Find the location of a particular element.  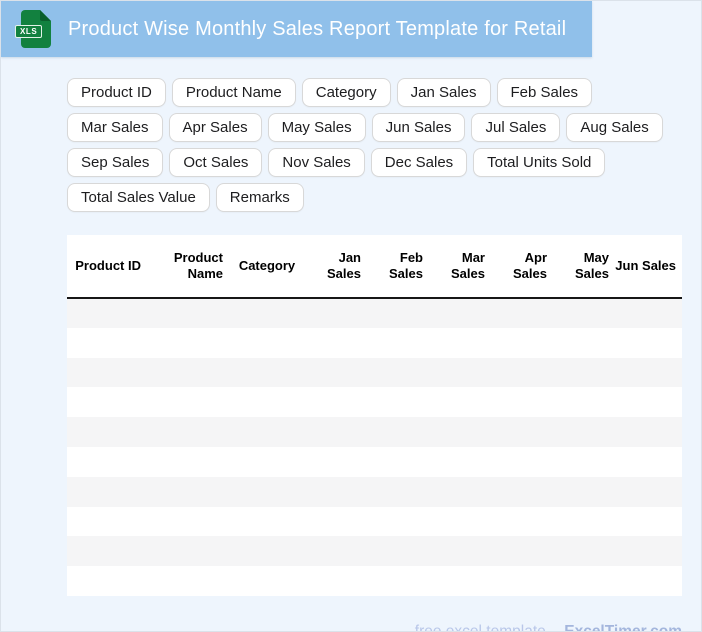

column-header-mar-sales: Mar Sales is located at coordinates (460, 267).